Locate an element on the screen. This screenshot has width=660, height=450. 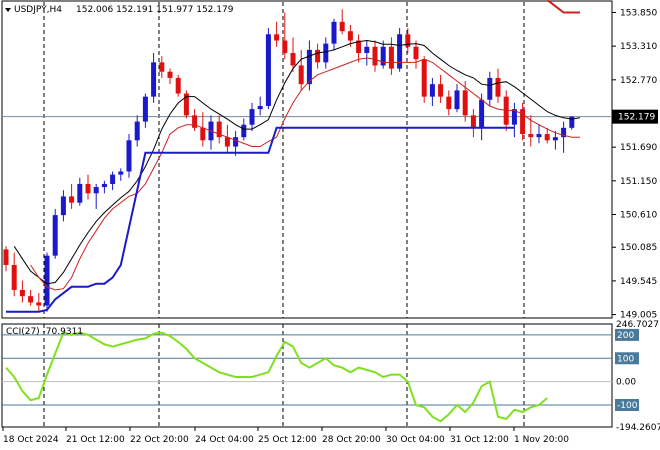
time-axis-label: 24 Oct 04:00 is located at coordinates (224, 440).